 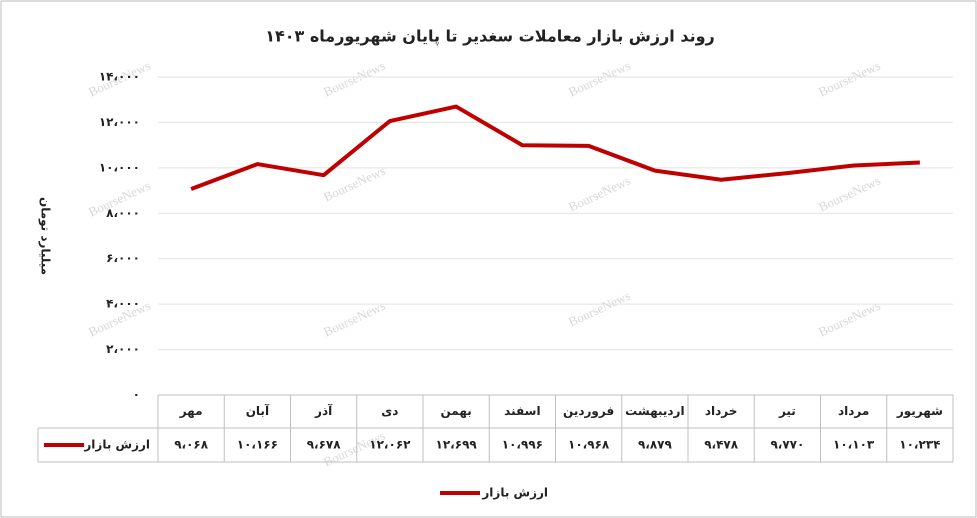 I want to click on x-tick-label: مرداد, so click(x=853, y=411).